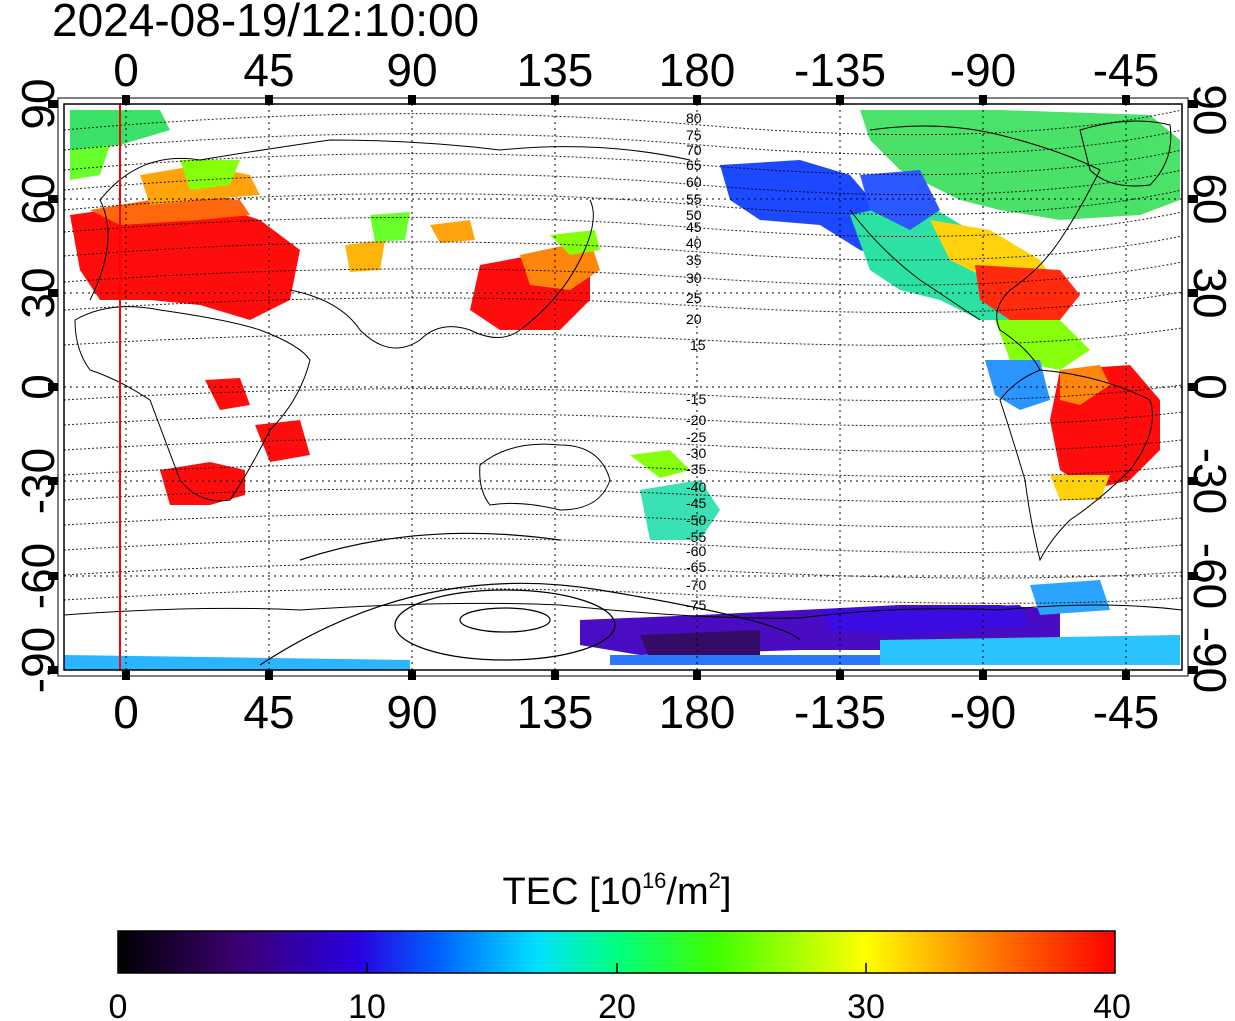 The height and width of the screenshot is (1021, 1235). What do you see at coordinates (687, 892) in the screenshot?
I see `colorbar-title-mid: /m` at bounding box center [687, 892].